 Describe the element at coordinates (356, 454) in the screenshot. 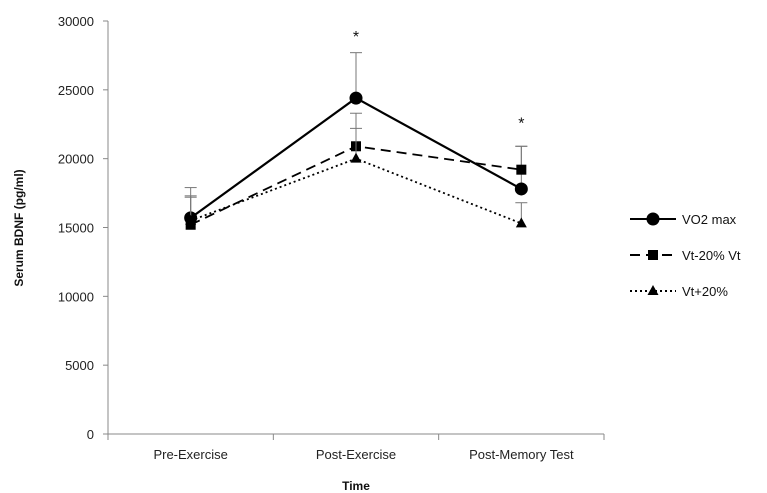

I see `x-tick-label: Post-Exercise` at that location.